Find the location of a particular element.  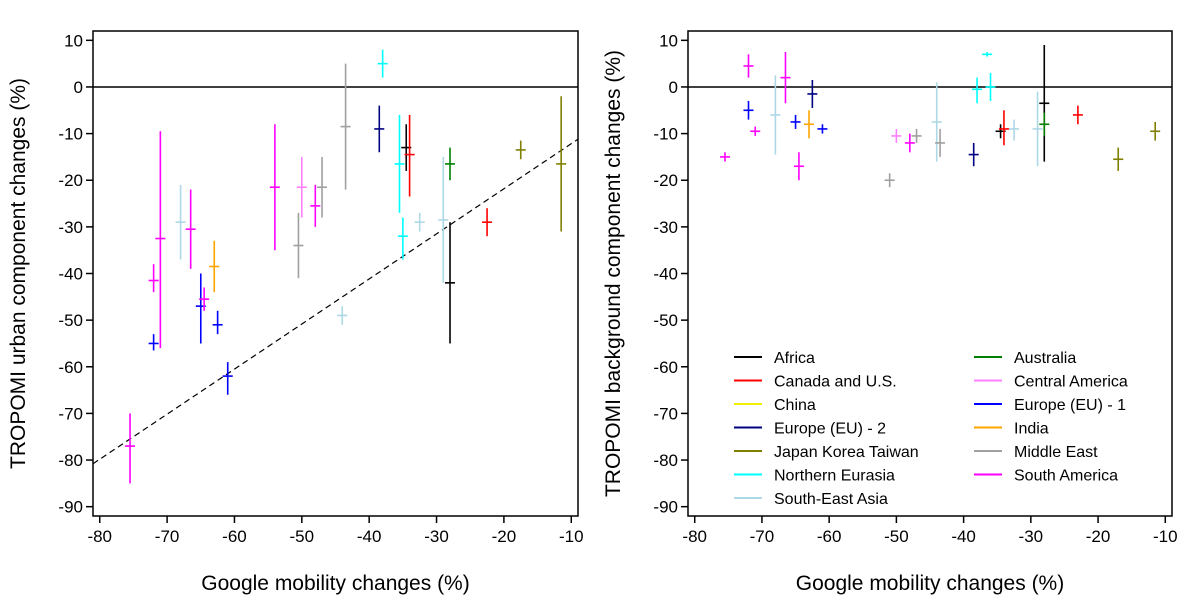

legend-entry: Japan Korea Taiwan is located at coordinates (826, 452).